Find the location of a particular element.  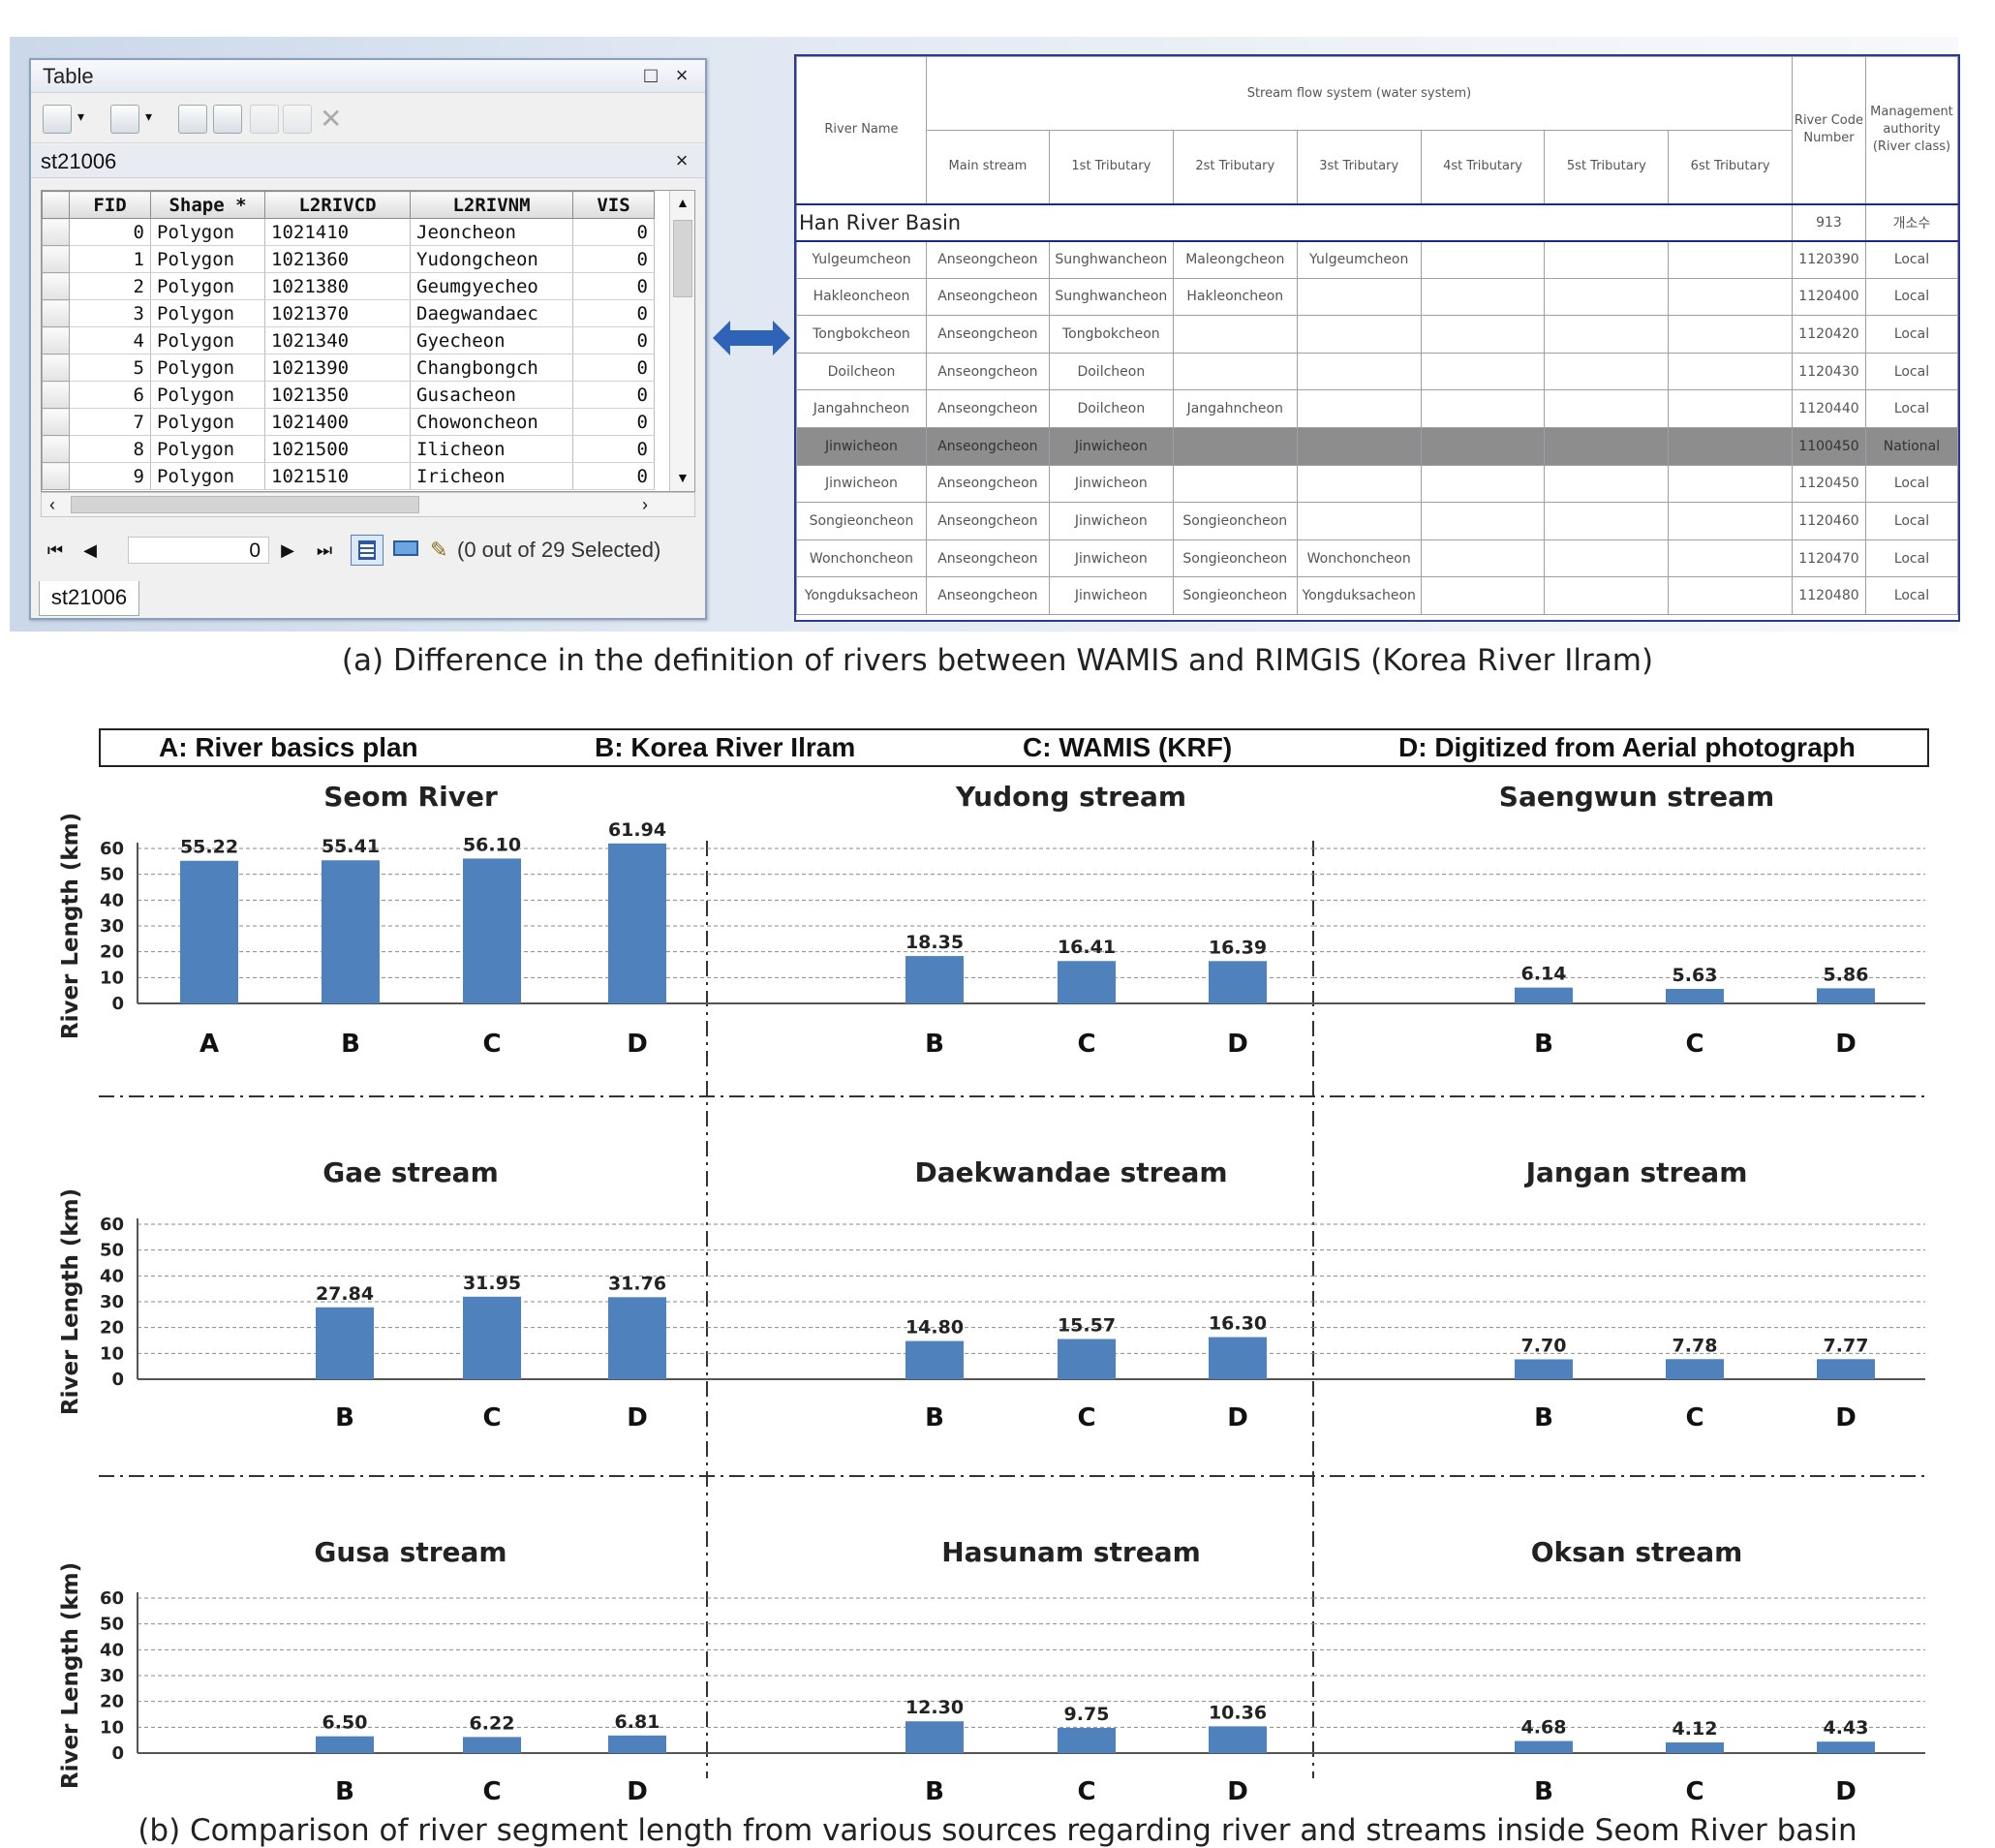

cell: Yudongcheon is located at coordinates (491, 259).